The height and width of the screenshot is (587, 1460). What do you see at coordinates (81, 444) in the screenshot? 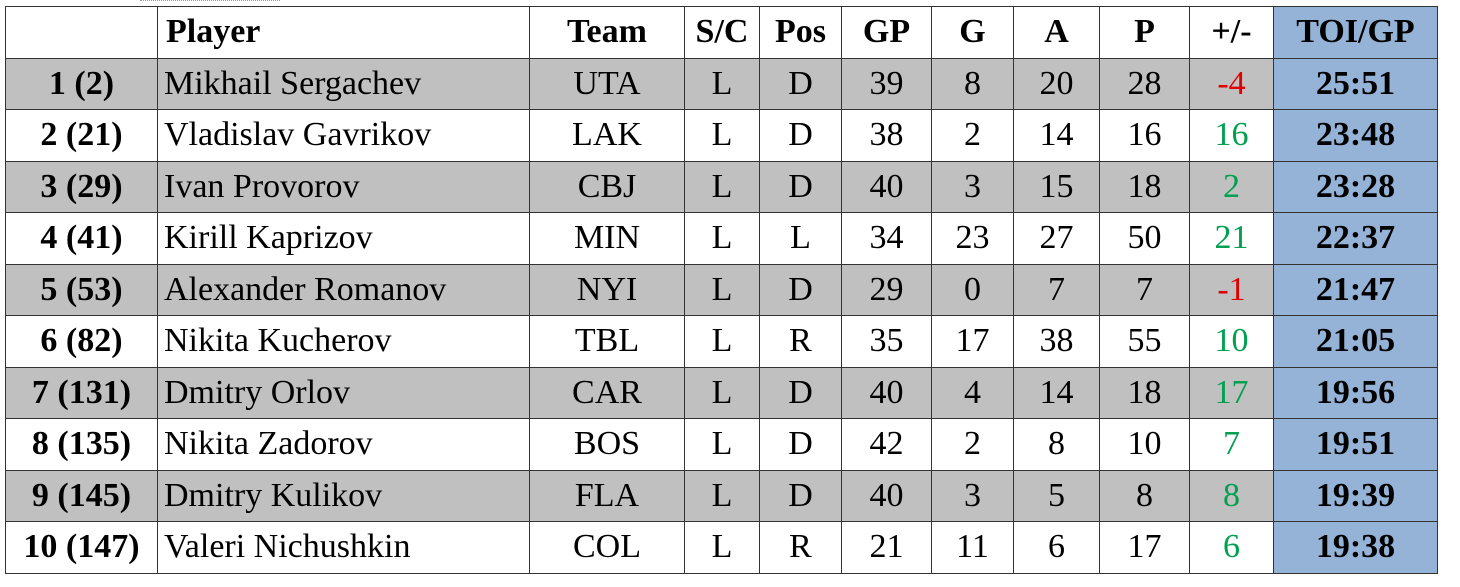
I see `cell-rank: 8 (135)` at bounding box center [81, 444].